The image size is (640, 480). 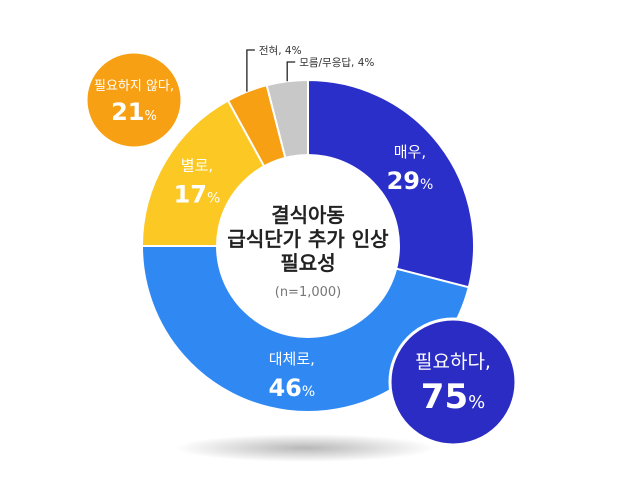 What do you see at coordinates (453, 362) in the screenshot?
I see `summary-bubble-label: 필요하다,` at bounding box center [453, 362].